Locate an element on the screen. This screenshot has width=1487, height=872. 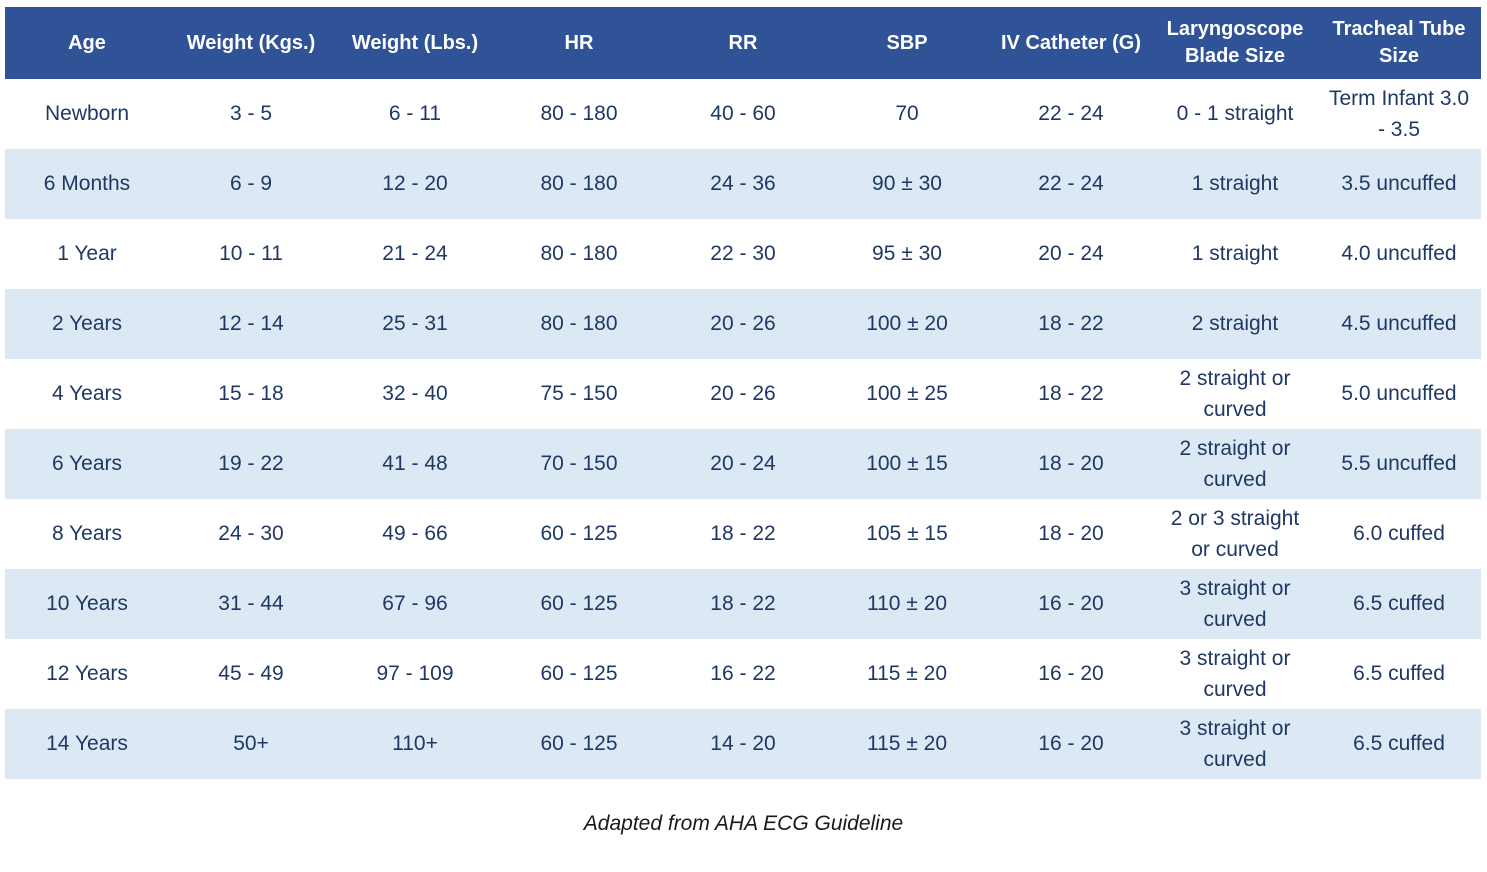
table-cell: 2 Years is located at coordinates (87, 324).